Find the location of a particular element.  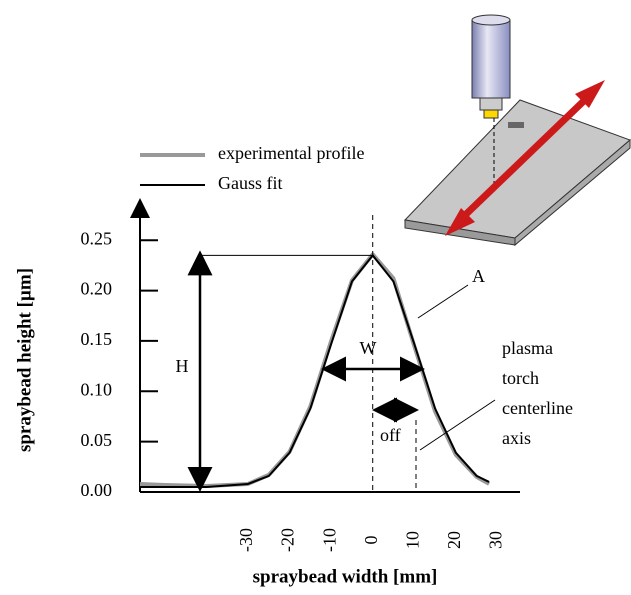

y-axis-label: spraybead height [µm] is located at coordinates (24, 360).